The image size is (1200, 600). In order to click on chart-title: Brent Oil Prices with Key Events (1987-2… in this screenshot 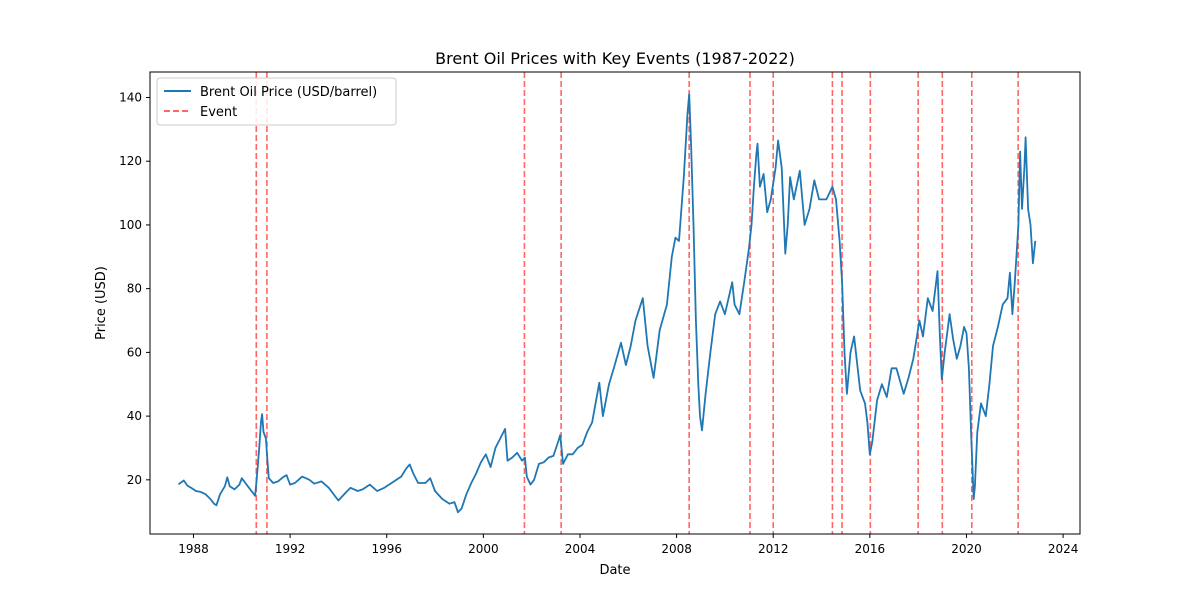, I will do `click(615, 58)`.